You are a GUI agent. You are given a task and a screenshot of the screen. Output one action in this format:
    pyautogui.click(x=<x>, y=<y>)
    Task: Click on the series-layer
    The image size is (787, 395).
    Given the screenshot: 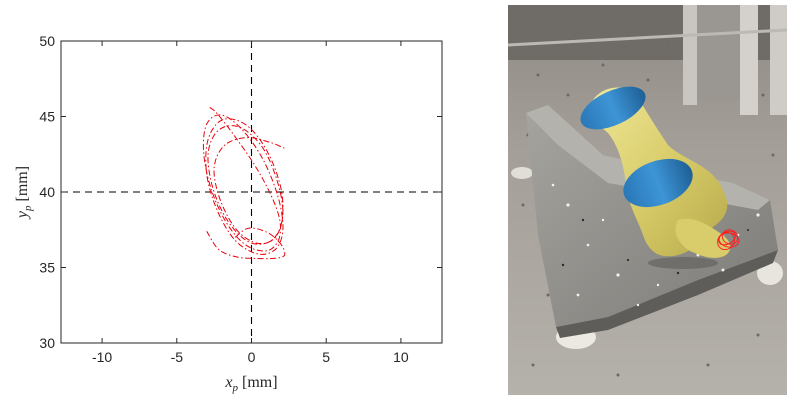 What is the action you would take?
    pyautogui.click(x=244, y=183)
    